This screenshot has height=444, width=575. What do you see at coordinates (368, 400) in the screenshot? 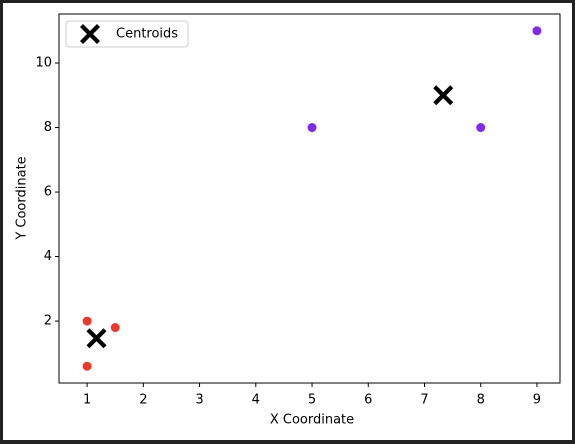
I see `x-tick-label: 6` at bounding box center [368, 400].